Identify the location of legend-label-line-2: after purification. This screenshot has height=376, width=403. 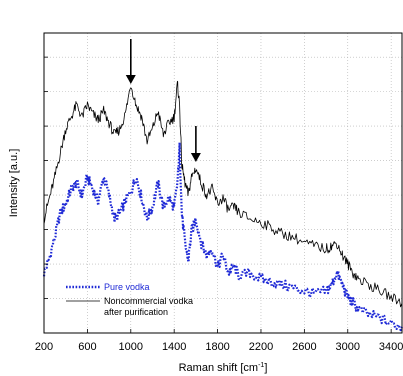
(136, 312).